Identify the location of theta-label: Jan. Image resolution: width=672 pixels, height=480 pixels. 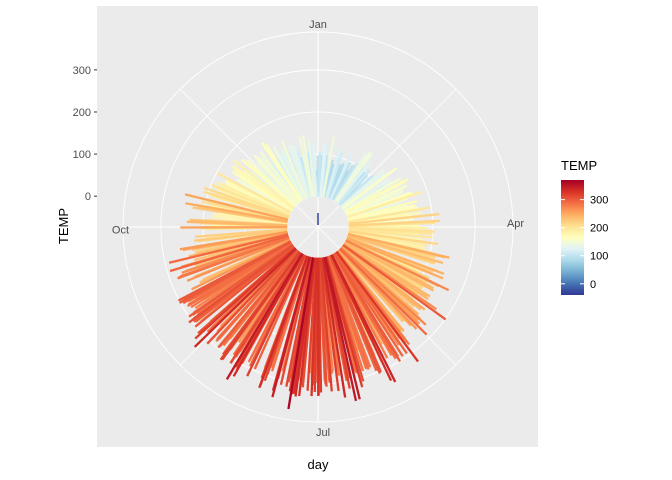
(318, 25).